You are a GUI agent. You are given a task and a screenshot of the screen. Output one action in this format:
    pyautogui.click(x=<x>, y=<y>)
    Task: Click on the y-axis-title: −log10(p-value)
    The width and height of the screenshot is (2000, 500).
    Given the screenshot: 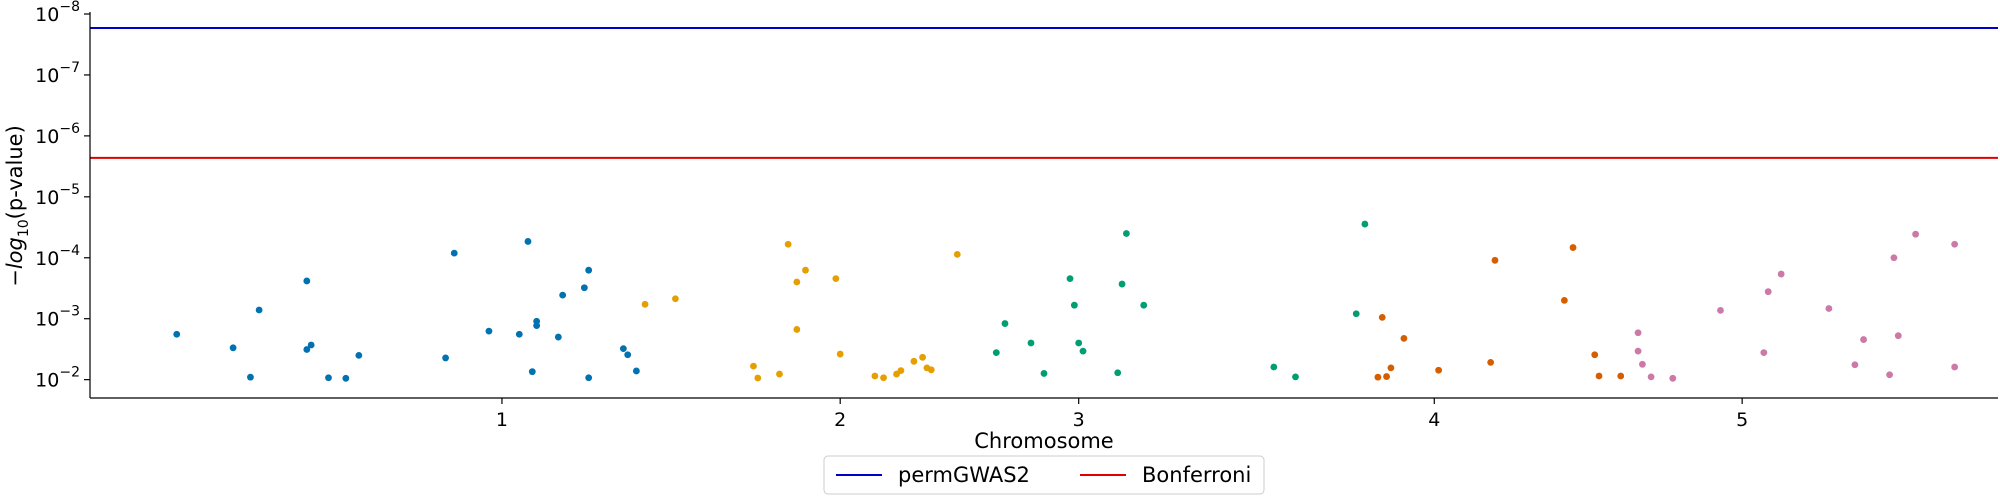 What is the action you would take?
    pyautogui.click(x=17, y=206)
    